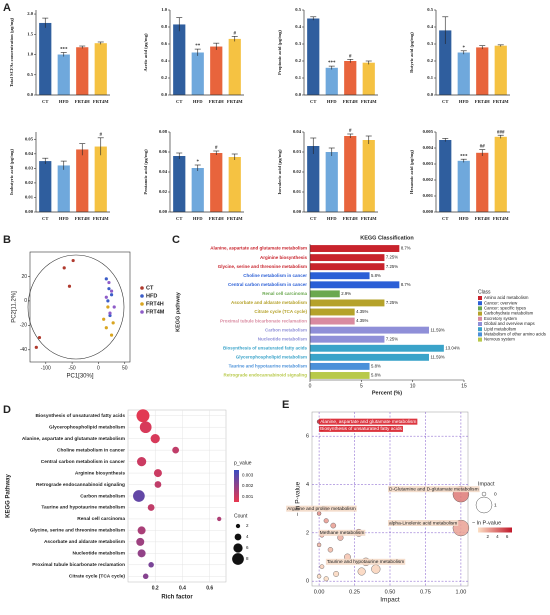  I want to click on panel-label: D, so click(7, 410).